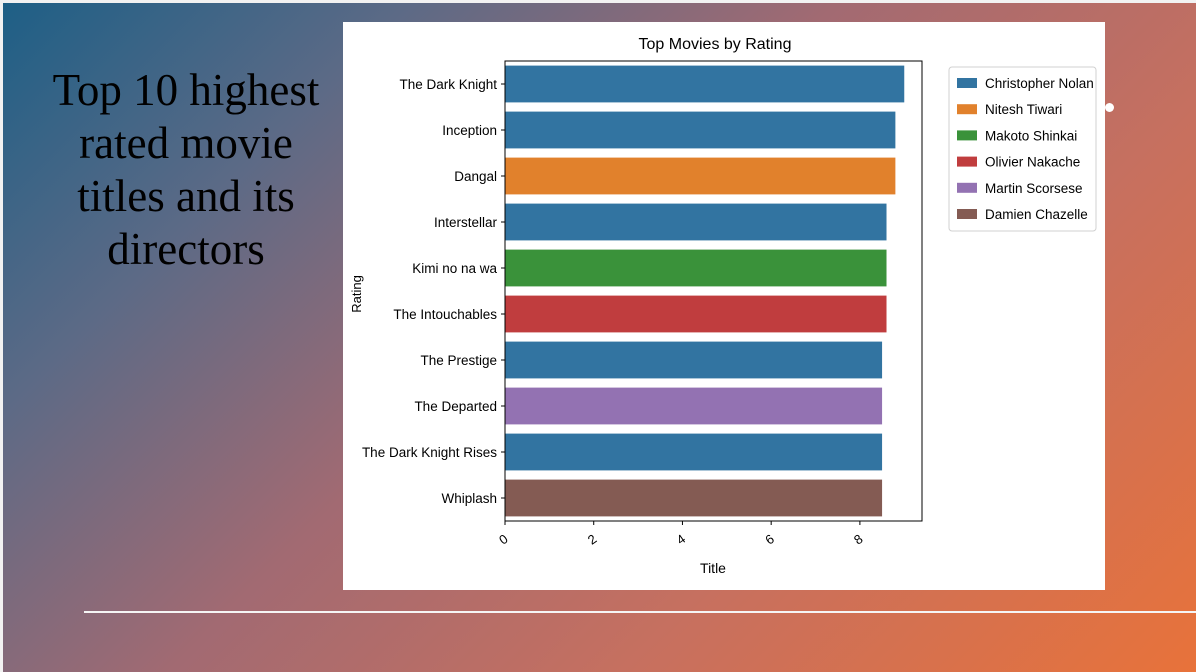  I want to click on x-axis-label: Title, so click(713, 568).